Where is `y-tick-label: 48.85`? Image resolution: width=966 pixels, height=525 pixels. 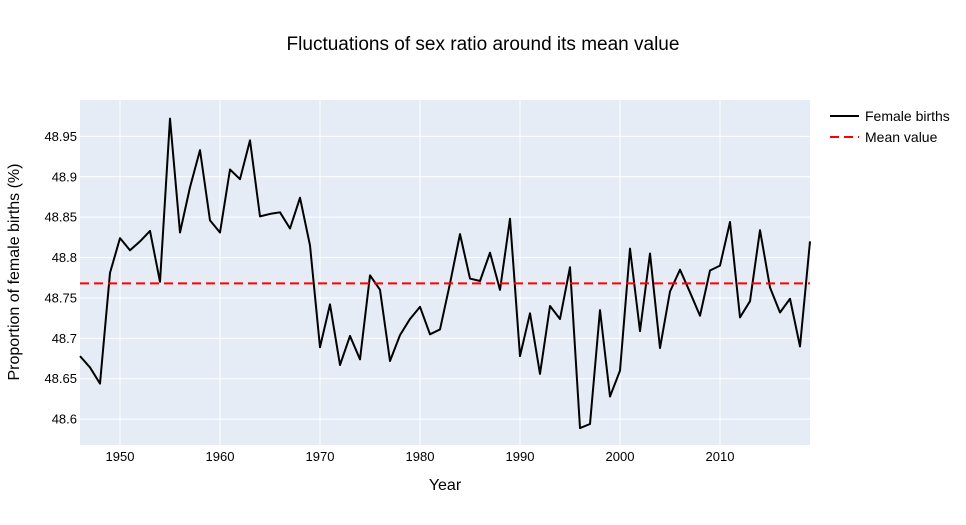 y-tick-label: 48.85 is located at coordinates (60, 217).